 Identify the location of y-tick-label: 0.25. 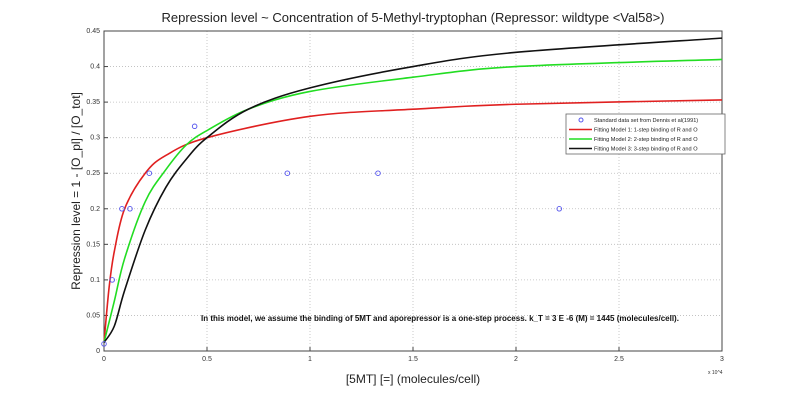
(93, 173).